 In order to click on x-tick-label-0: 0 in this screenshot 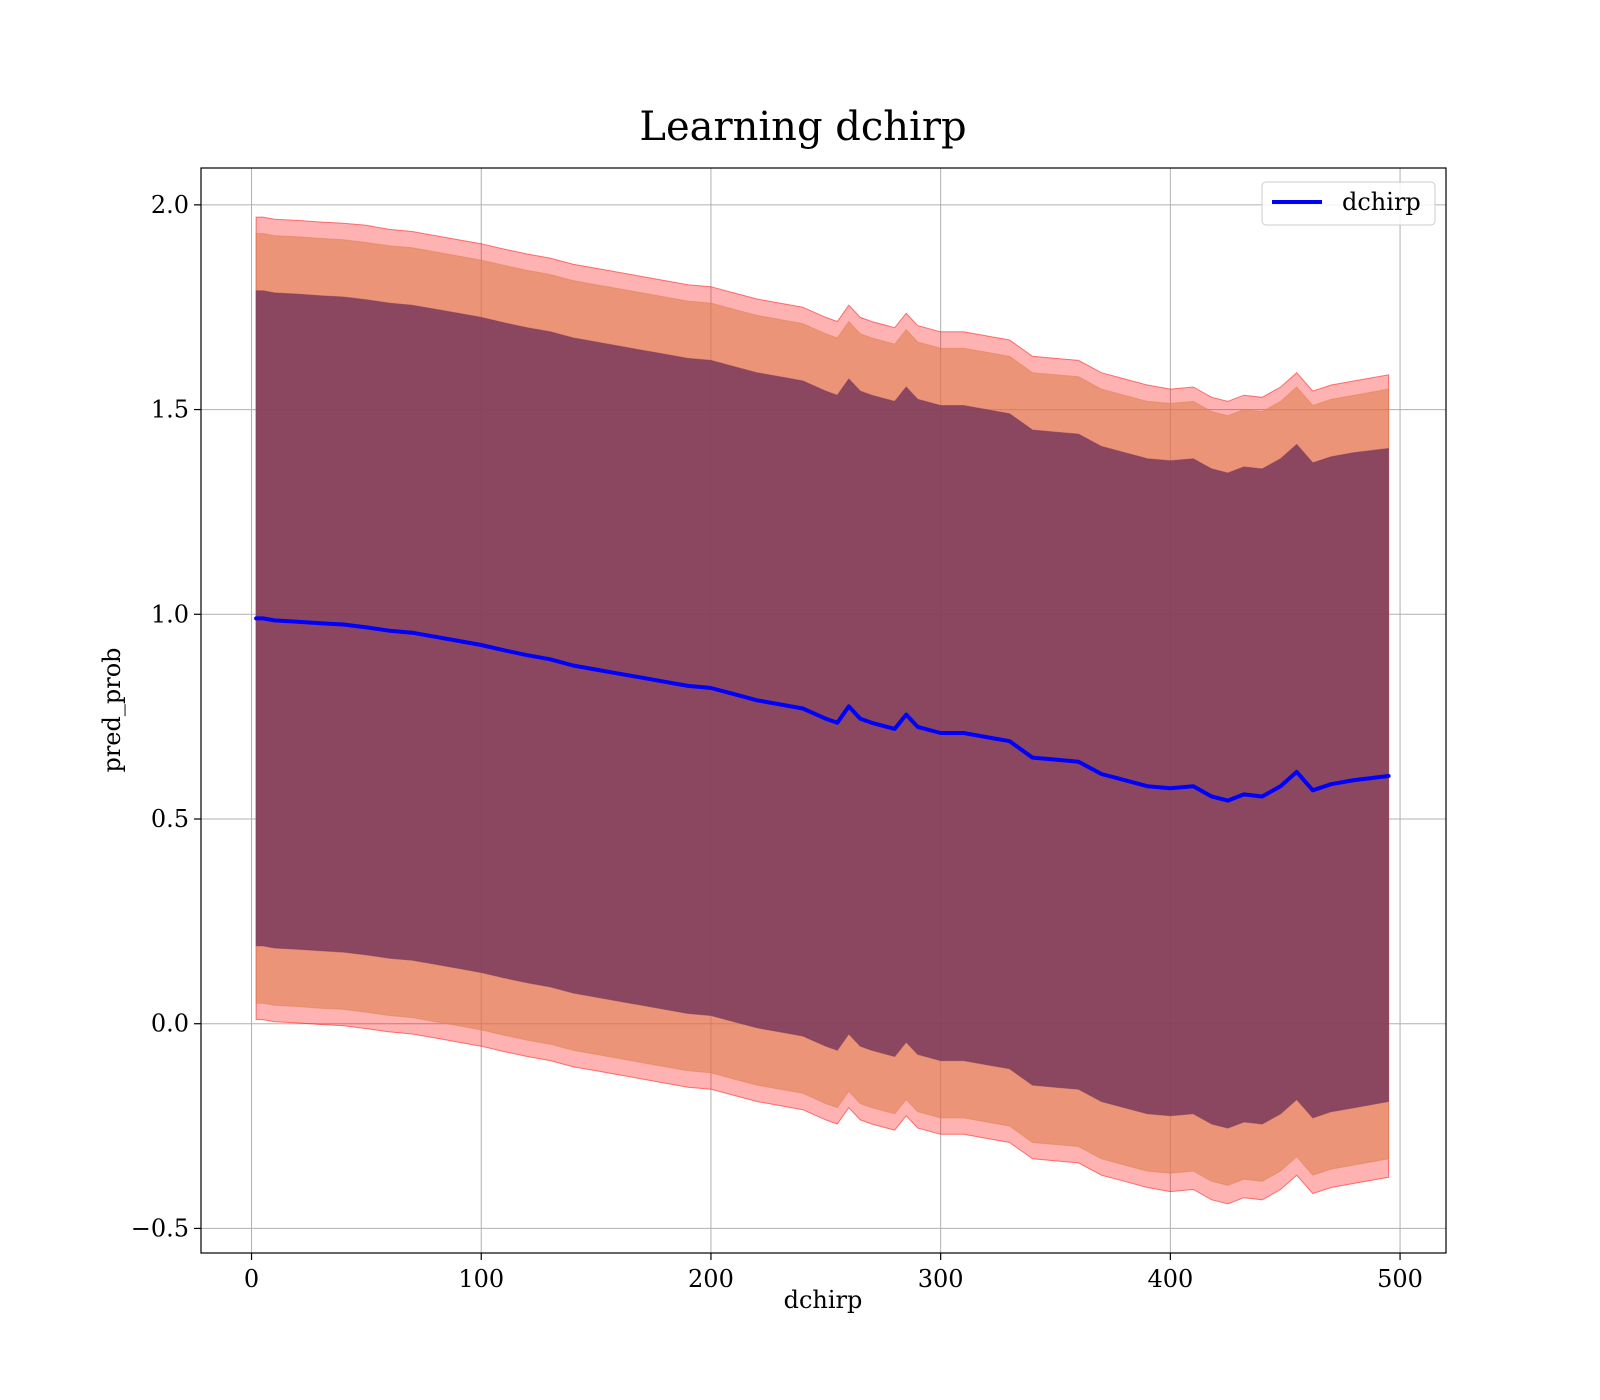, I will do `click(251, 1279)`.